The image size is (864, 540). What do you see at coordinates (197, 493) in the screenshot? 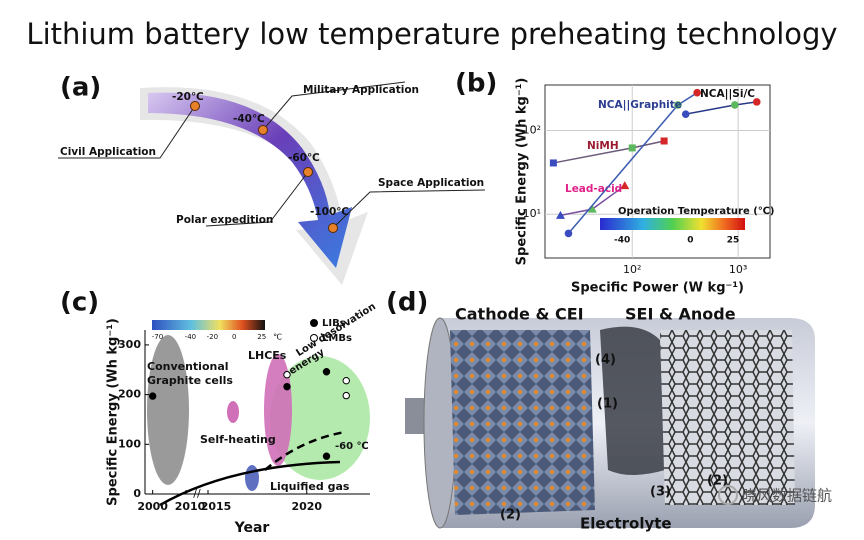
I see `axis-break: //` at bounding box center [197, 493].